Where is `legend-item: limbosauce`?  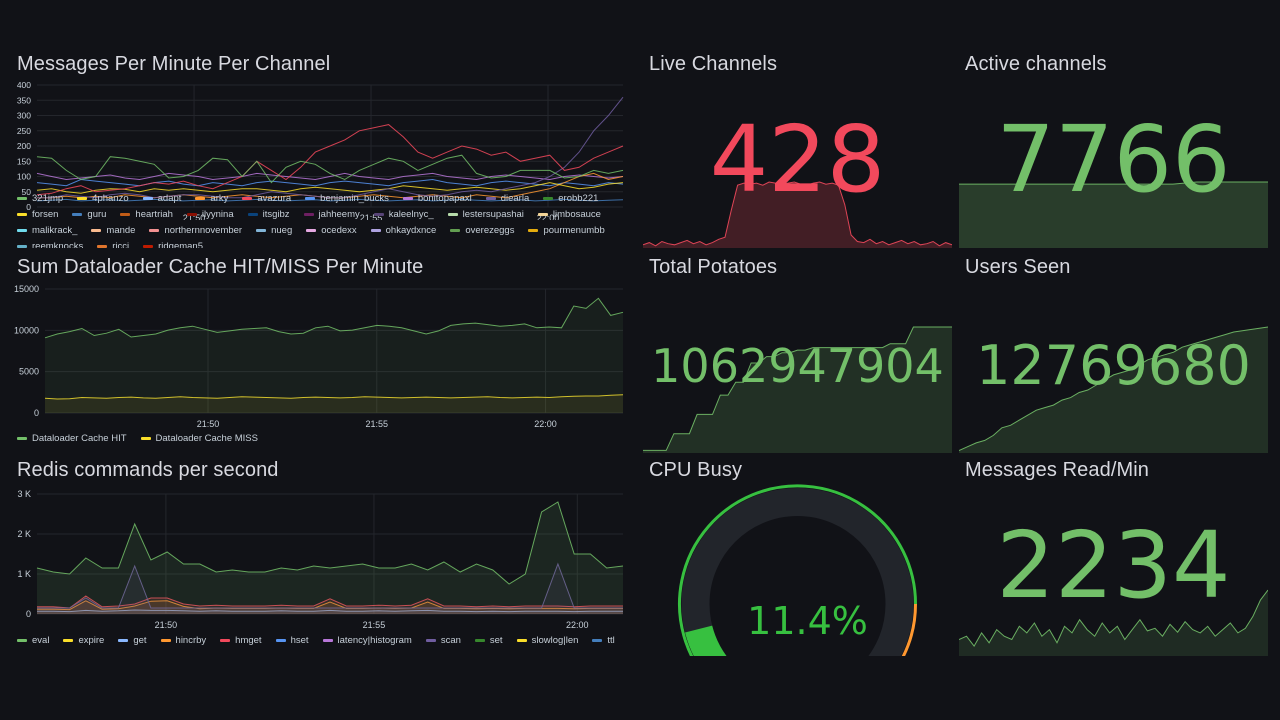 legend-item: limbosauce is located at coordinates (569, 214).